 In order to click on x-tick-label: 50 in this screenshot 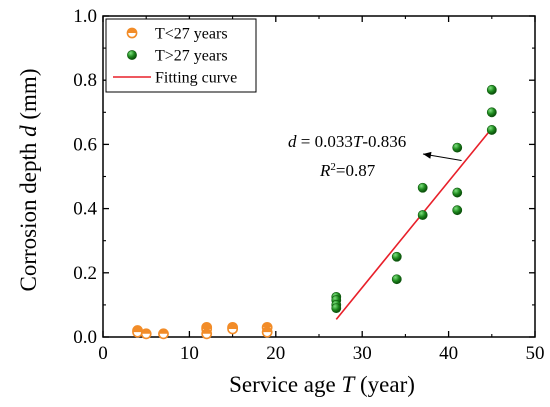, I will do `click(535, 353)`.